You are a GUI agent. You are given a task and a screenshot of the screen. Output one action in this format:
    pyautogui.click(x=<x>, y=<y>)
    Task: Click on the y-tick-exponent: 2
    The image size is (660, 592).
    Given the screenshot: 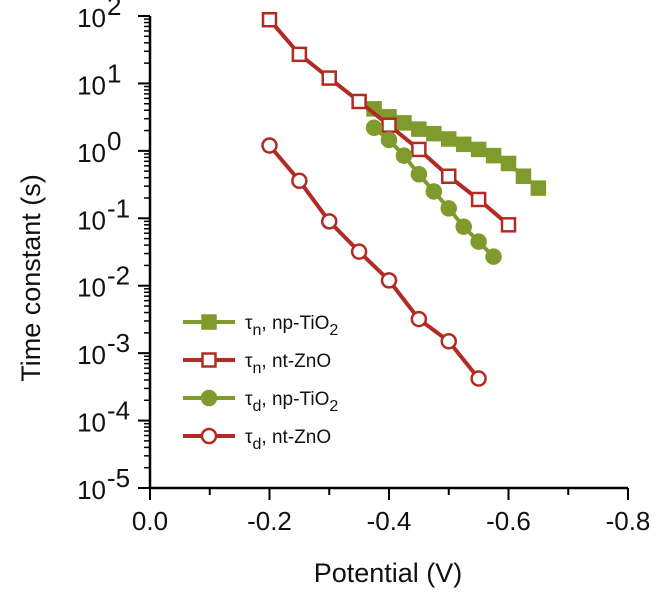 What is the action you would take?
    pyautogui.click(x=114, y=10)
    